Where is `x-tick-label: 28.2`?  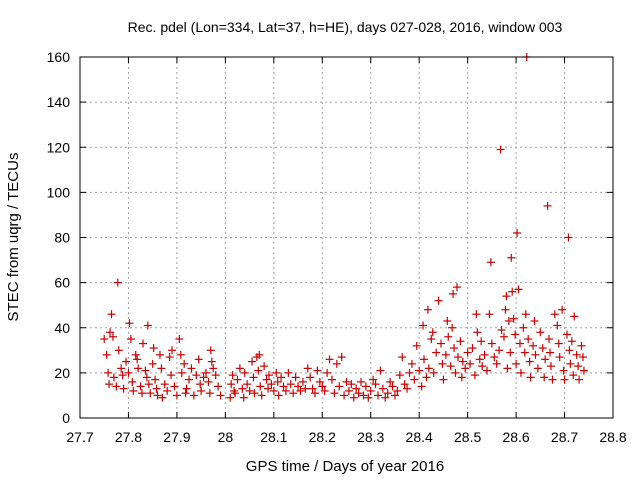 x-tick-label: 28.2 is located at coordinates (322, 437).